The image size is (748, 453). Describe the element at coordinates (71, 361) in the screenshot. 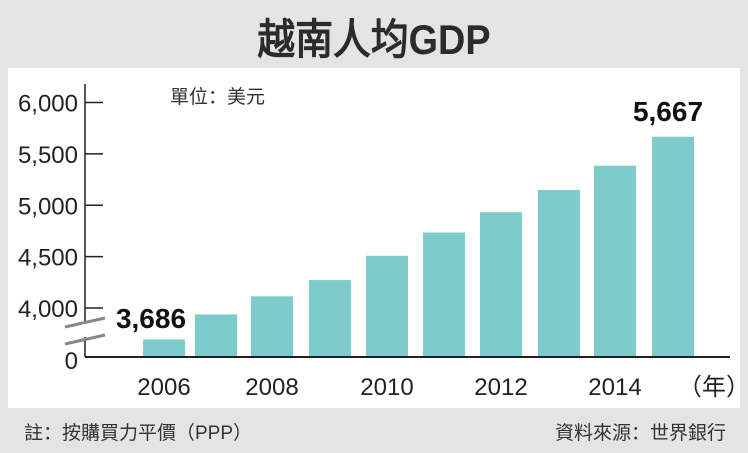

I see `y-tick-label: 0` at that location.